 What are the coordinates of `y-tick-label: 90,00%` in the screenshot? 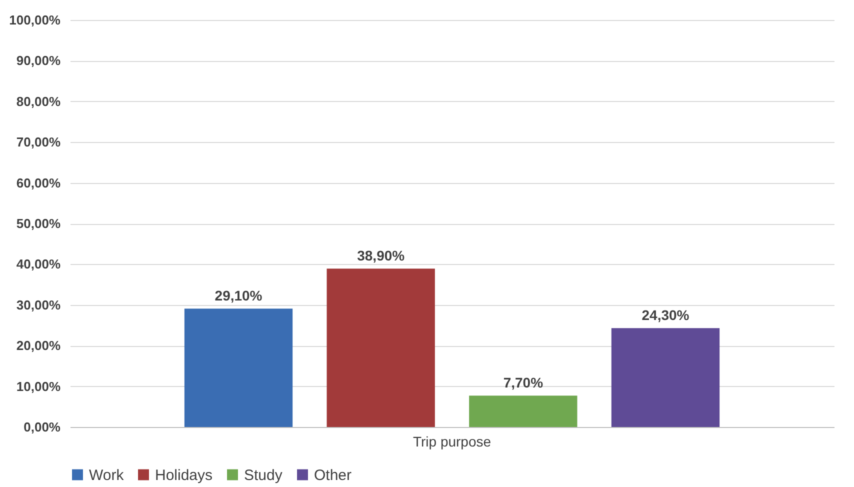 It's located at (38, 60).